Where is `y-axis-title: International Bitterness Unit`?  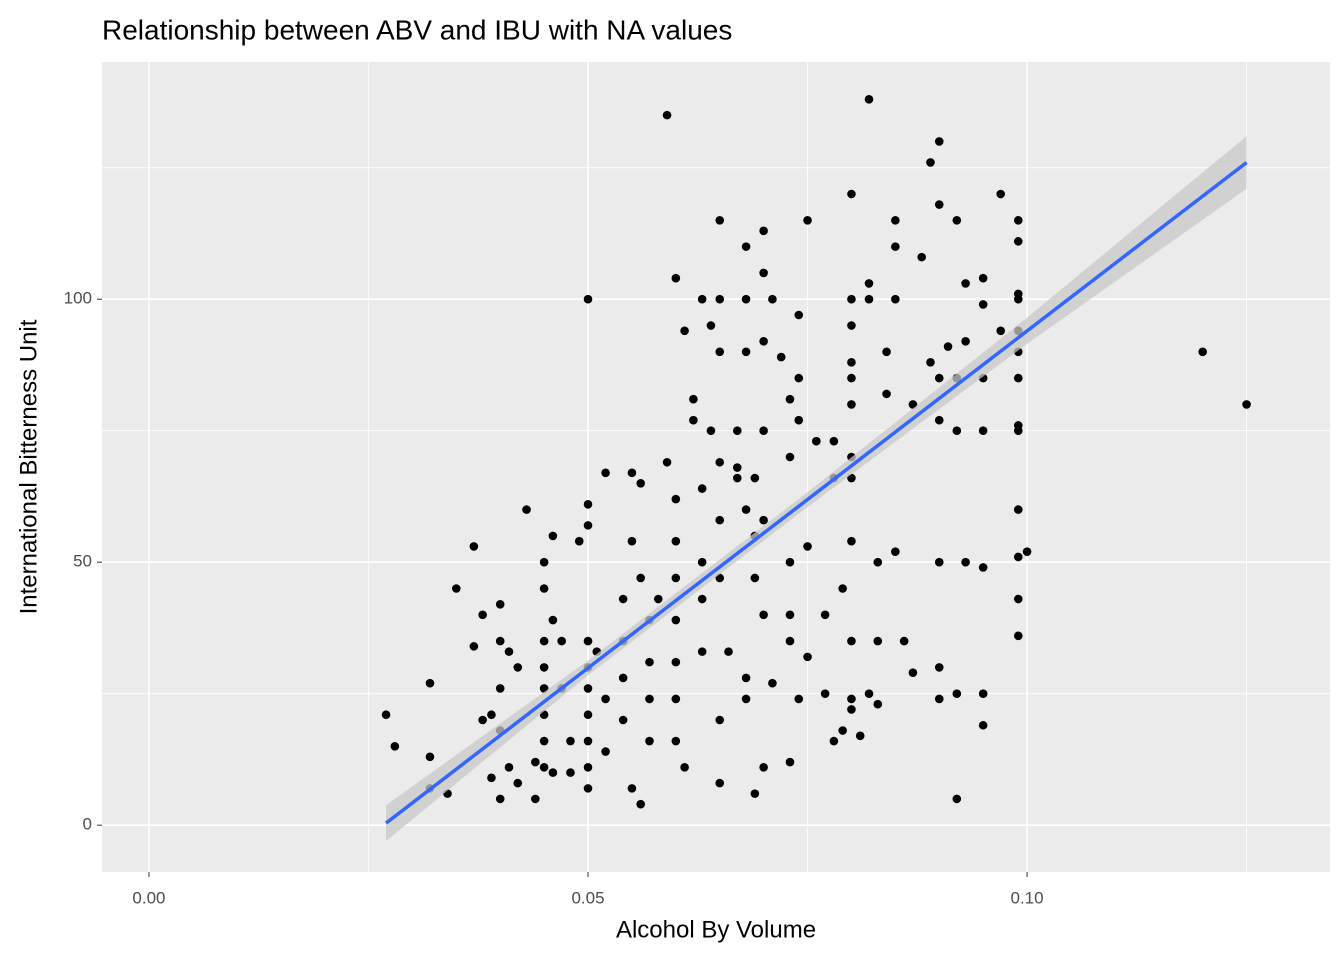 y-axis-title: International Bitterness Unit is located at coordinates (28, 466).